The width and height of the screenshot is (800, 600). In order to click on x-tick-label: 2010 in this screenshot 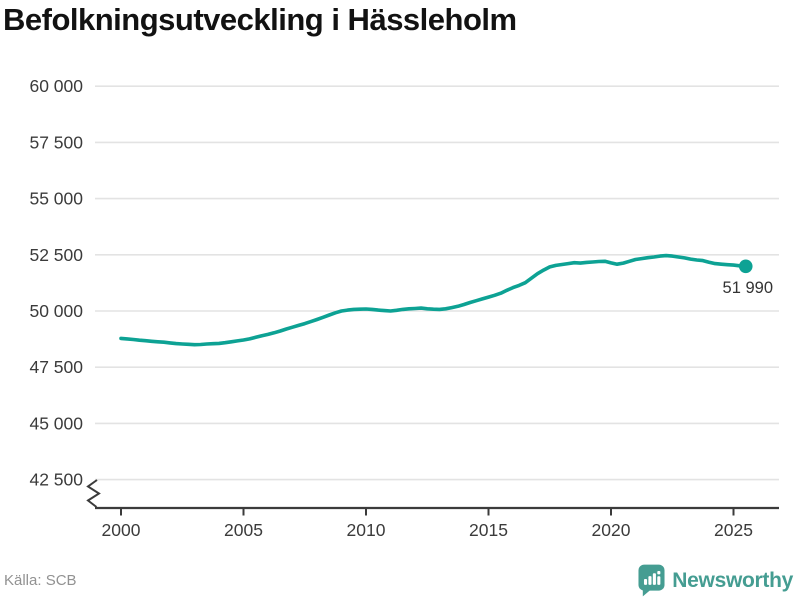, I will do `click(366, 530)`.